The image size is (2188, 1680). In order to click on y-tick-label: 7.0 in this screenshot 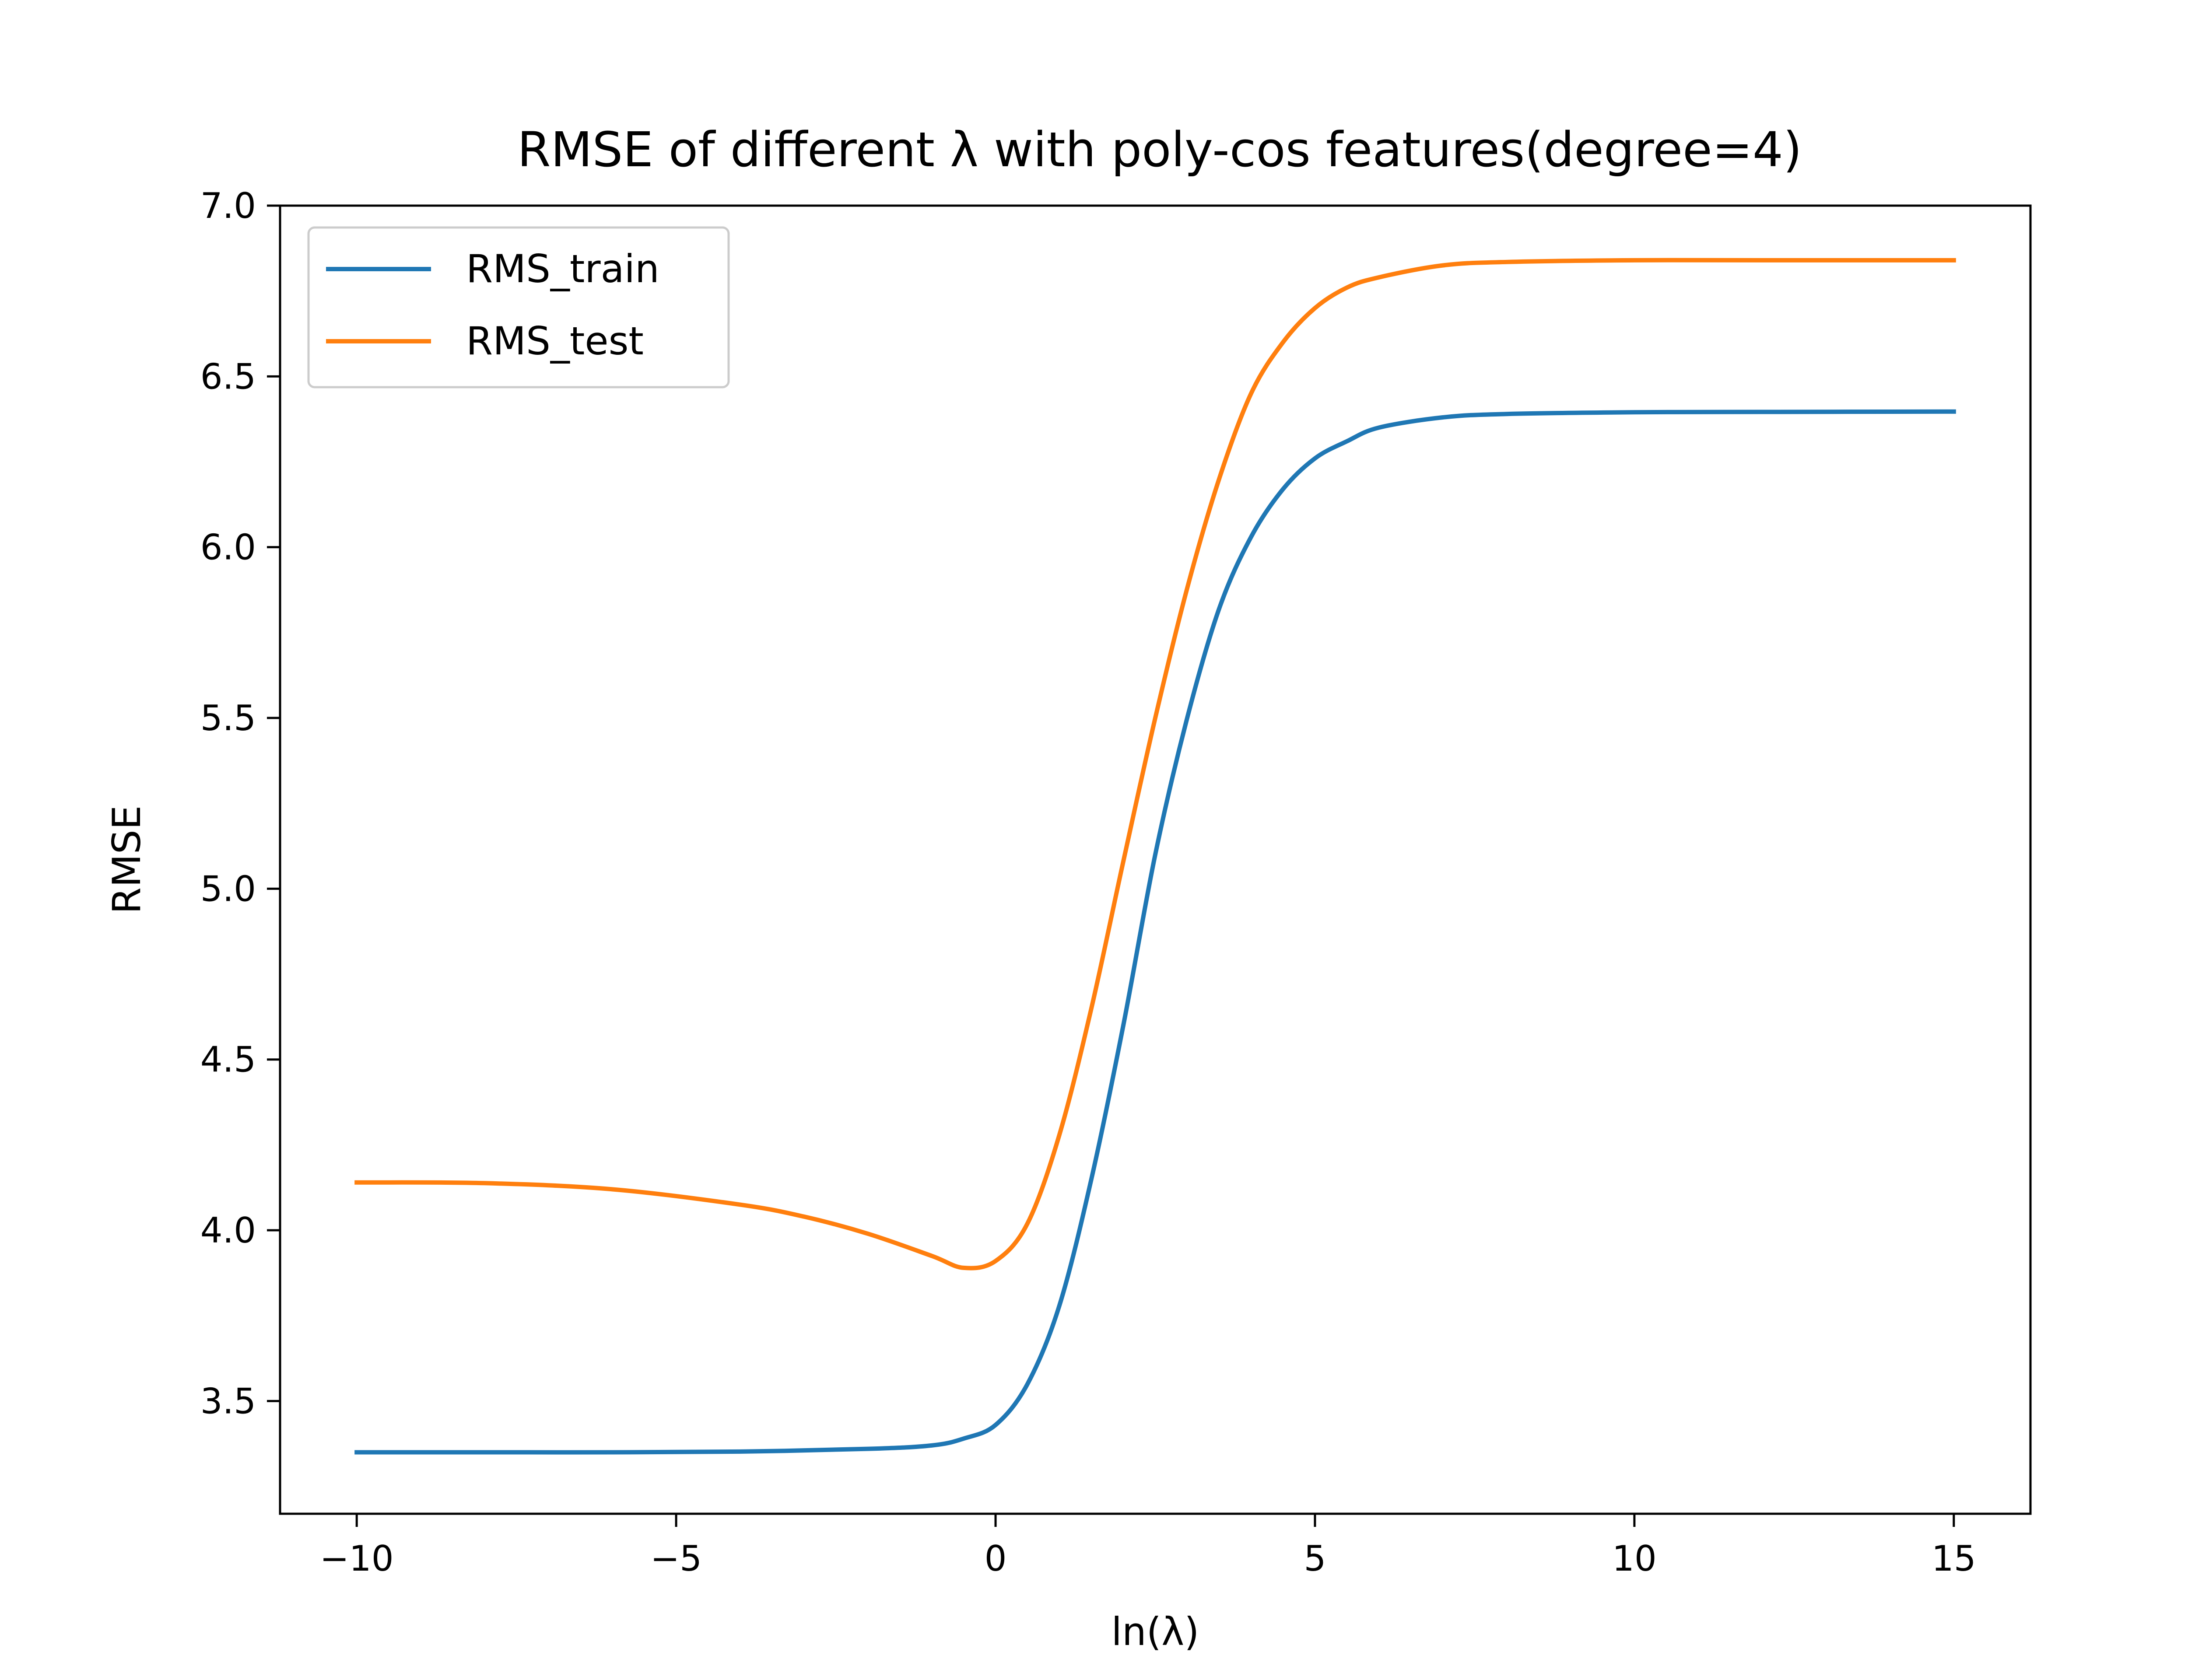, I will do `click(228, 206)`.